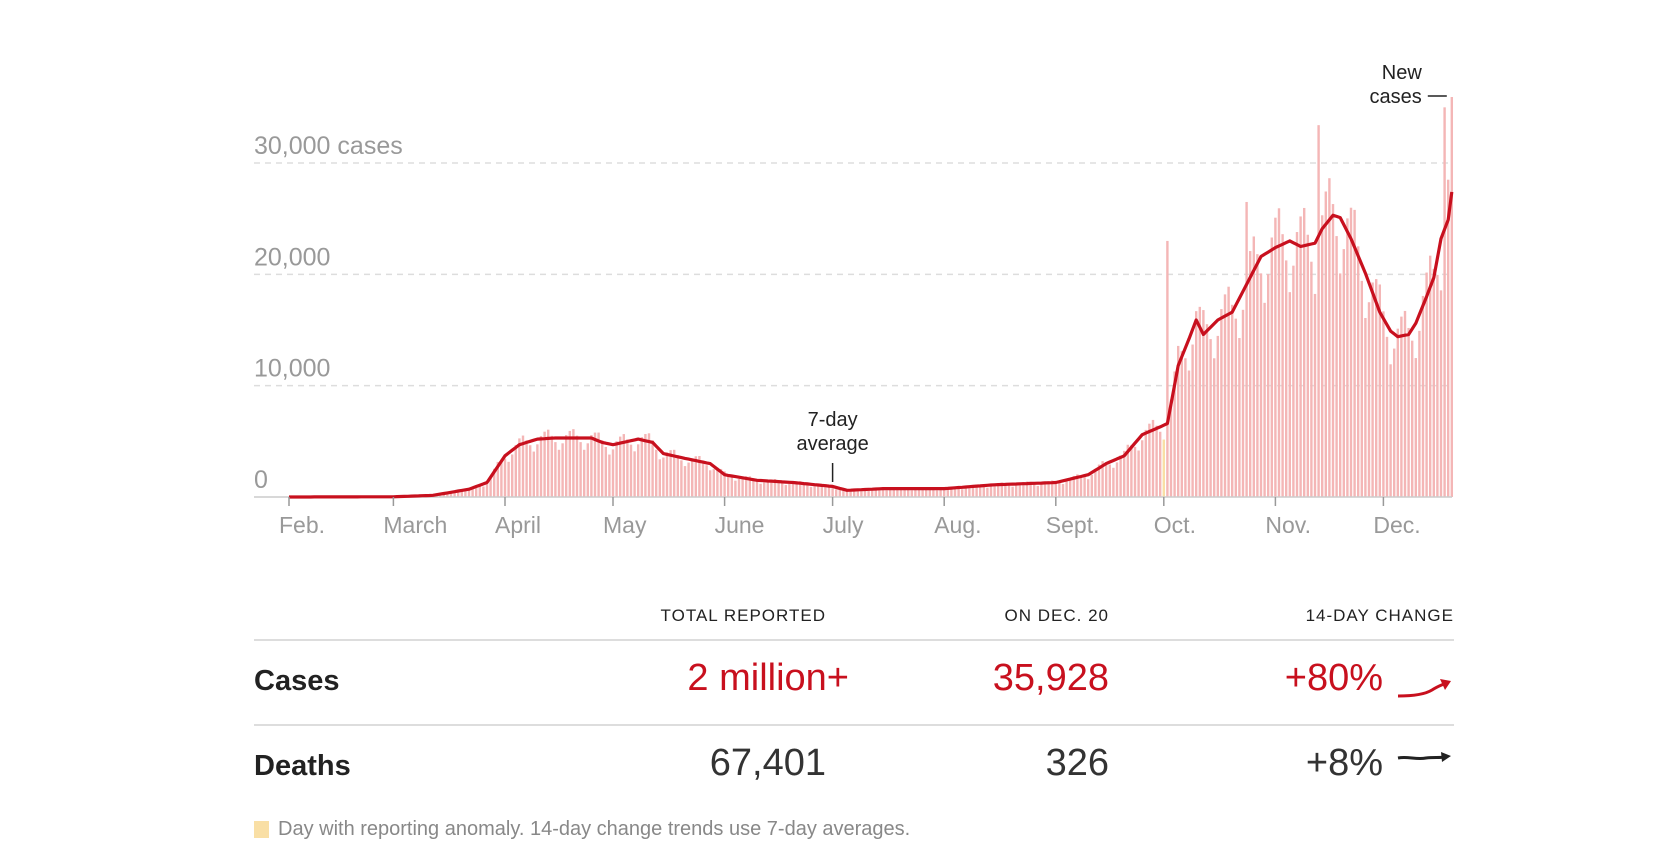 The width and height of the screenshot is (1660, 868). What do you see at coordinates (328, 146) in the screenshot?
I see `y-tick-label: 30,000 cases` at bounding box center [328, 146].